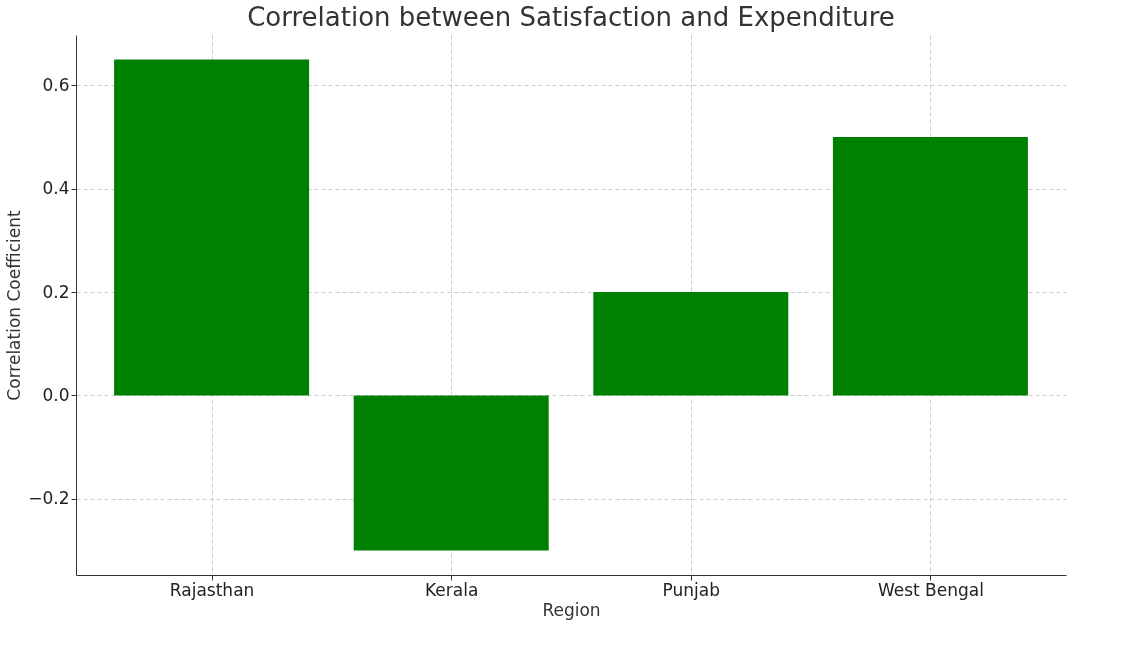  Describe the element at coordinates (14, 305) in the screenshot. I see `y-axis-title: Correlation Coefficient` at that location.